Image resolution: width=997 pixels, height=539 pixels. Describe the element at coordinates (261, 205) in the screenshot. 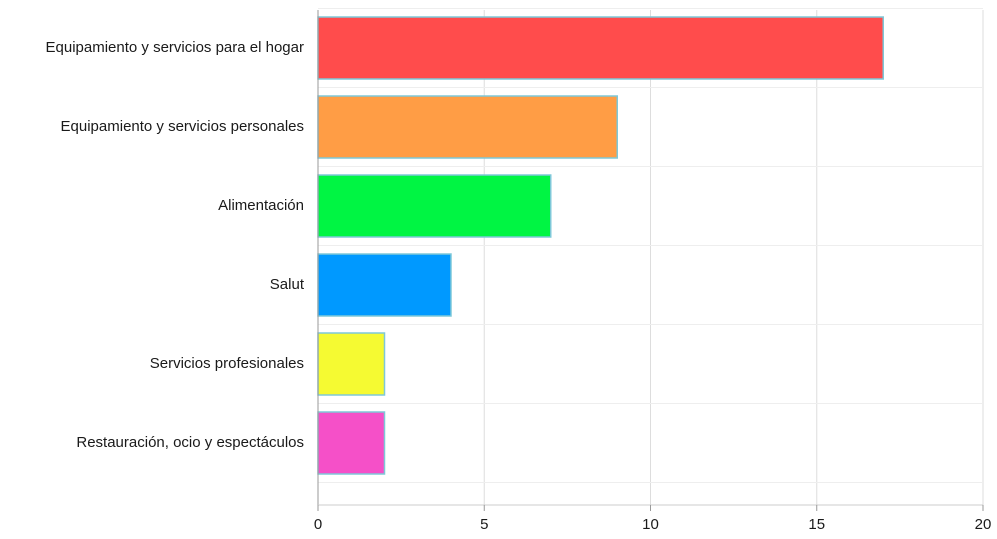

I see `category-label: Alimentación` at that location.